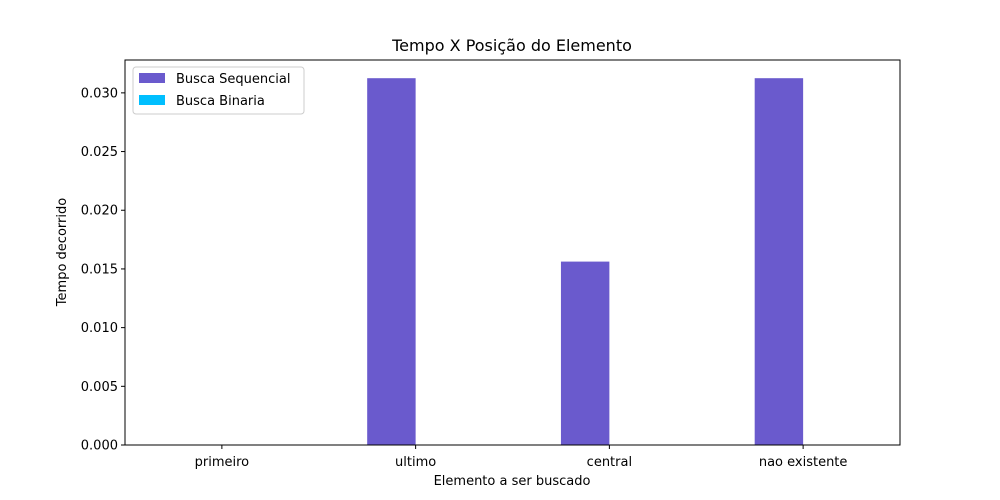 This screenshot has height=500, width=1000. What do you see at coordinates (99, 152) in the screenshot?
I see `y-tick-label: 0.025` at bounding box center [99, 152].